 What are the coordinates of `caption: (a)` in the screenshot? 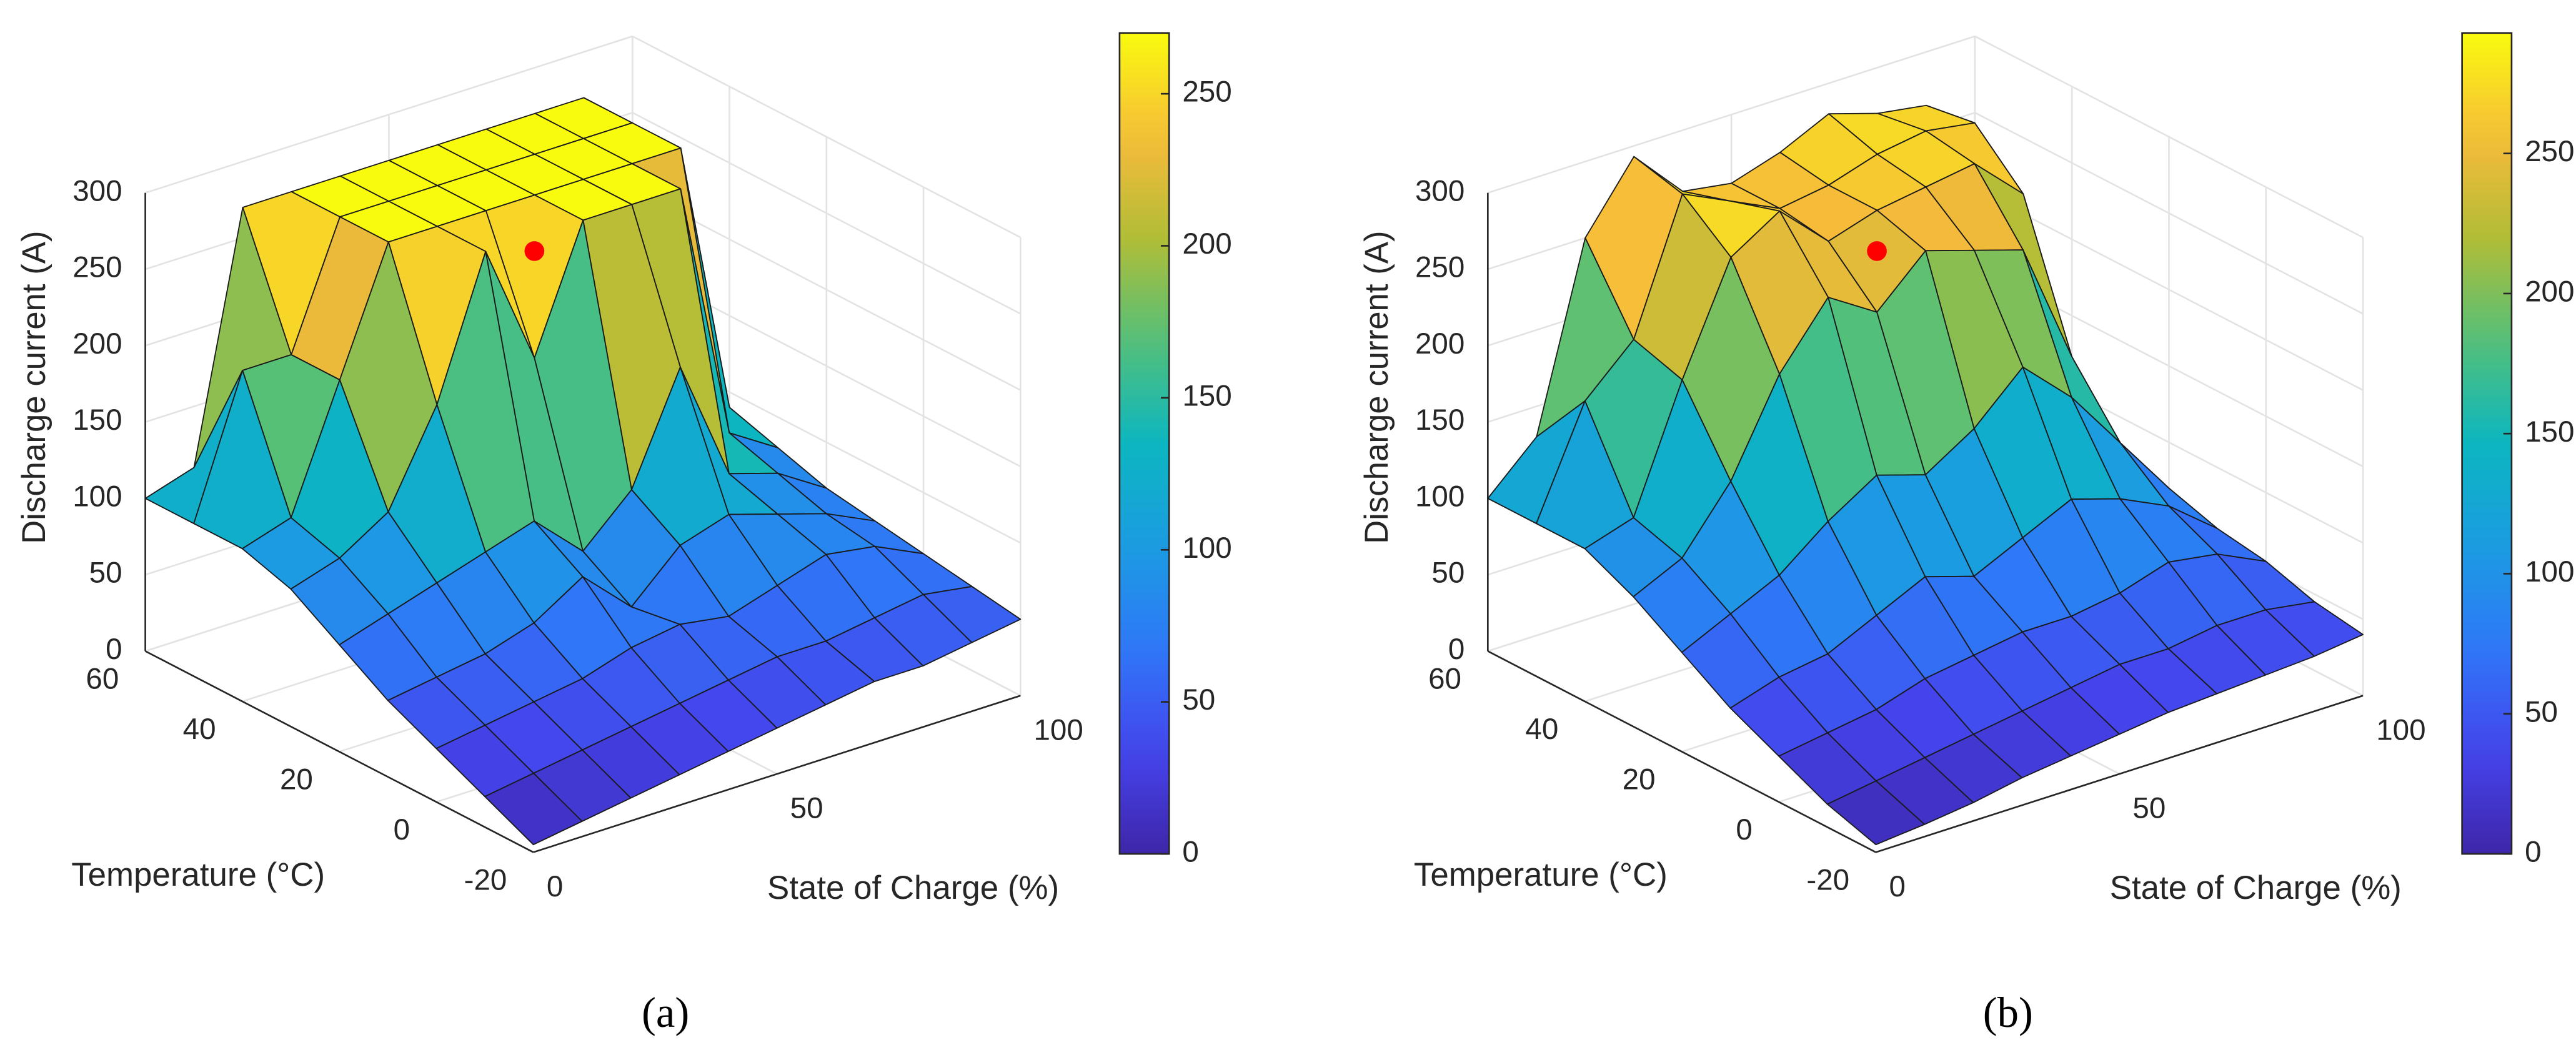 It's located at (665, 1012).